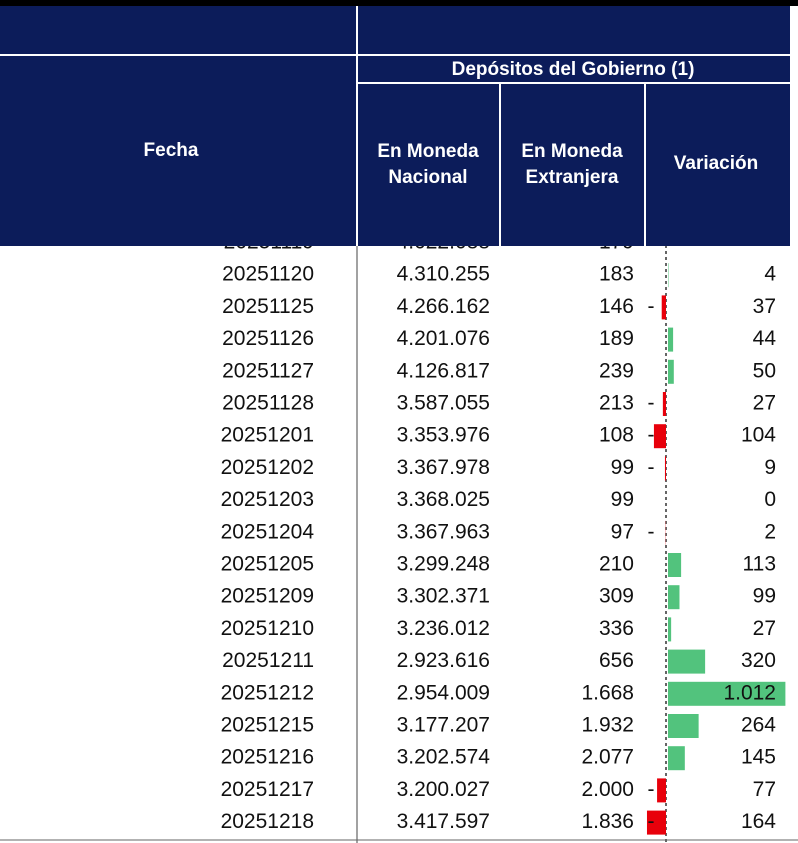  What do you see at coordinates (616, 338) in the screenshot?
I see `extranjera-cell: 189` at bounding box center [616, 338].